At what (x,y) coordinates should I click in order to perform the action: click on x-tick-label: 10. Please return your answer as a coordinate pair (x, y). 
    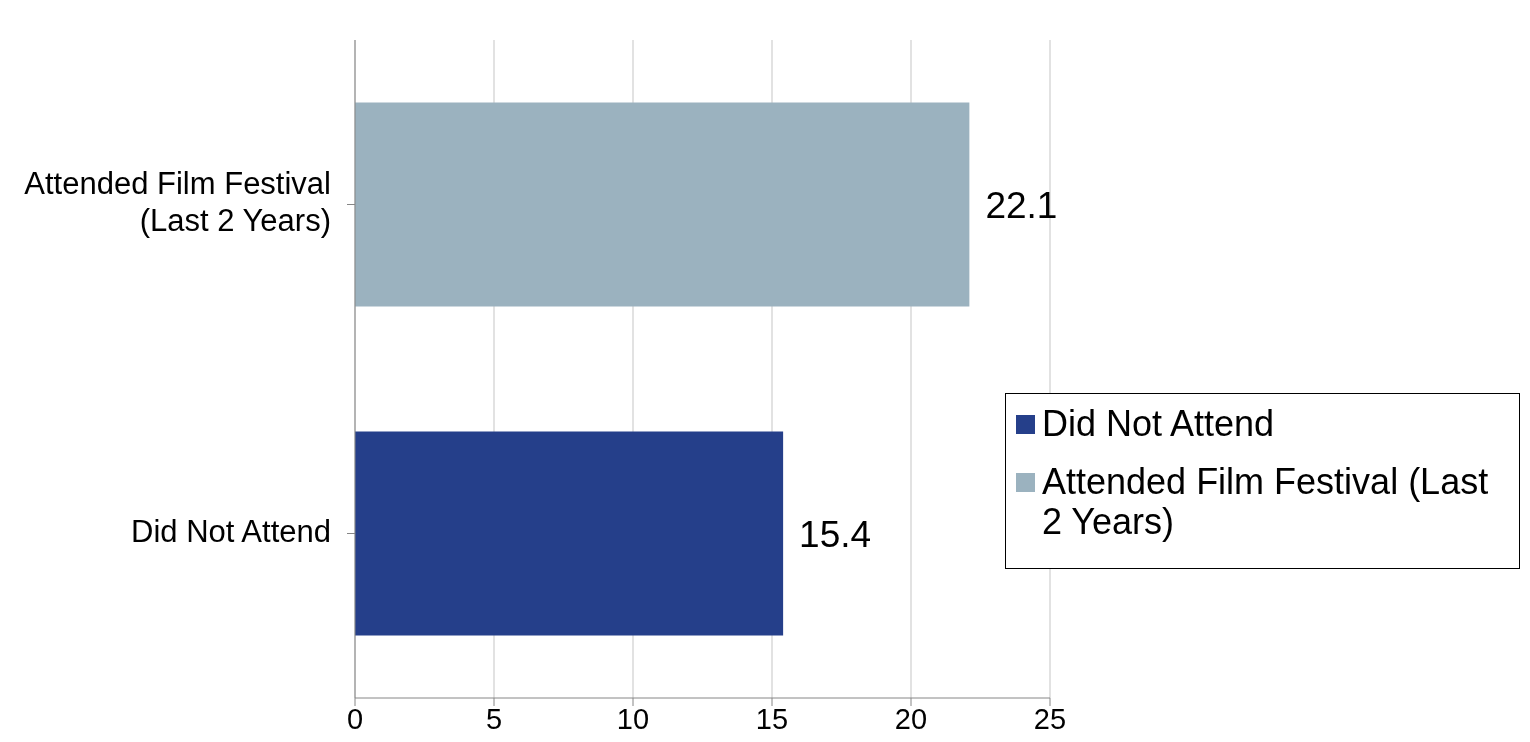
    Looking at the image, I should click on (633, 718).